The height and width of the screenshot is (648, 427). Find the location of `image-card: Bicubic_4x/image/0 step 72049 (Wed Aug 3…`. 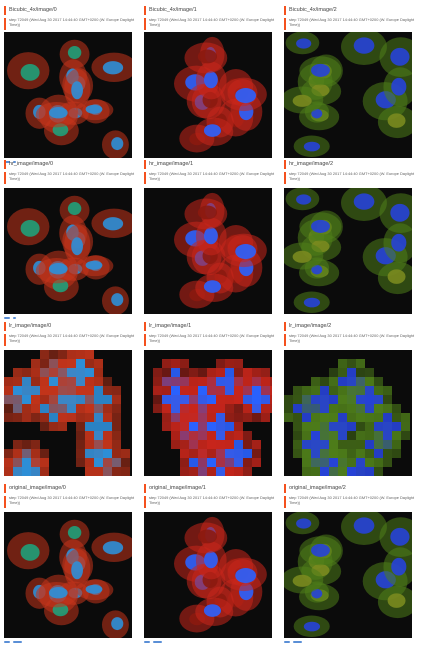

image-card: Bicubic_4x/image/0 step 72049 (Wed Aug 3… is located at coordinates (73, 83).